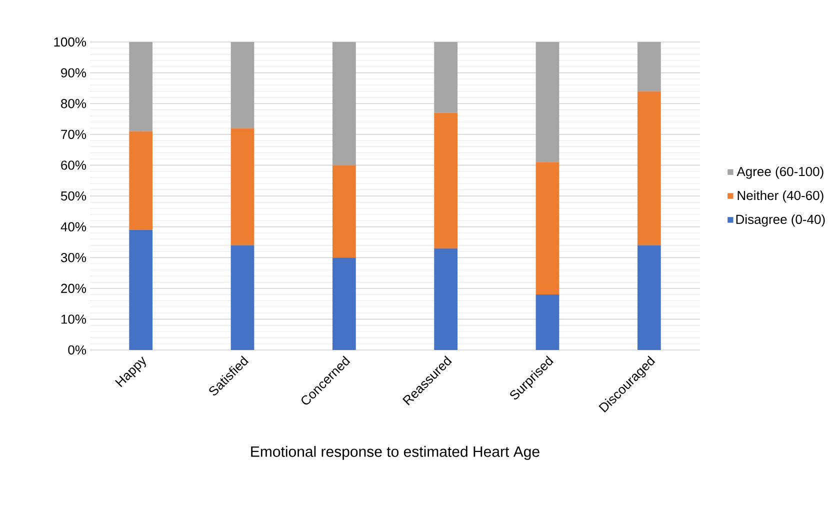  Describe the element at coordinates (77, 350) in the screenshot. I see `y-tick-label: 0%` at that location.